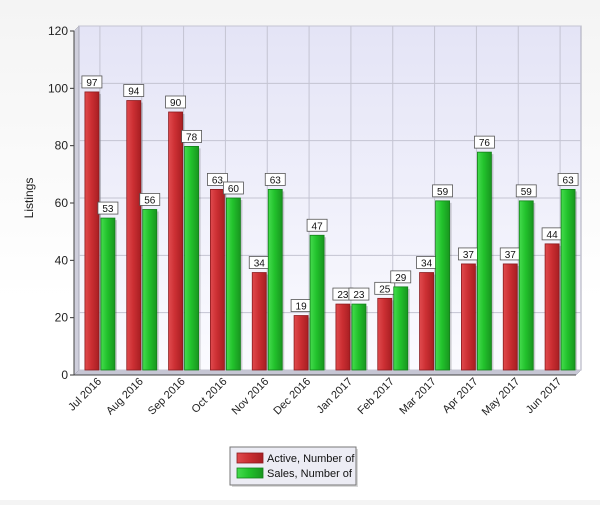  I want to click on plot-floor, so click(327, 372).